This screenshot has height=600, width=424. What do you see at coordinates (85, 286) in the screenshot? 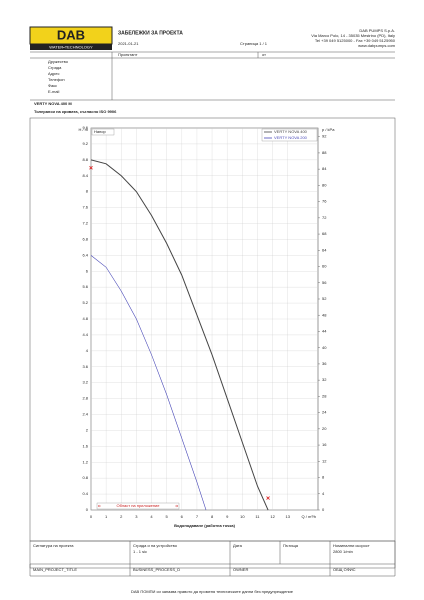
I see `y-tick-label: 5.6` at bounding box center [85, 286].